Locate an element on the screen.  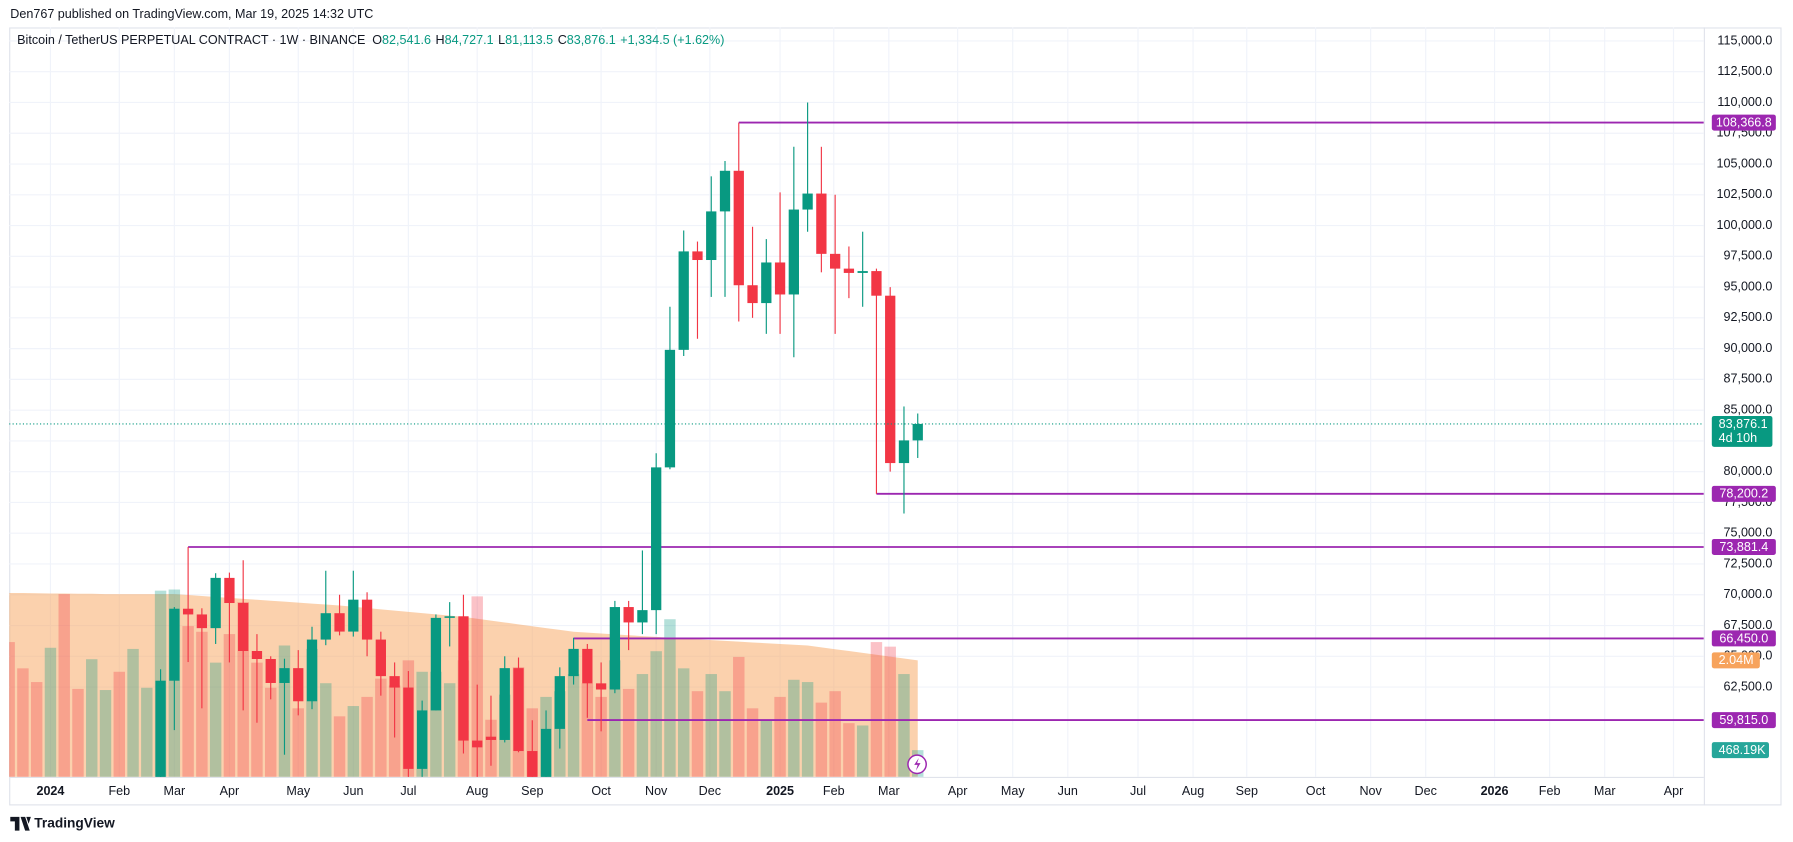
volume-label: 468.19K is located at coordinates (1742, 750).